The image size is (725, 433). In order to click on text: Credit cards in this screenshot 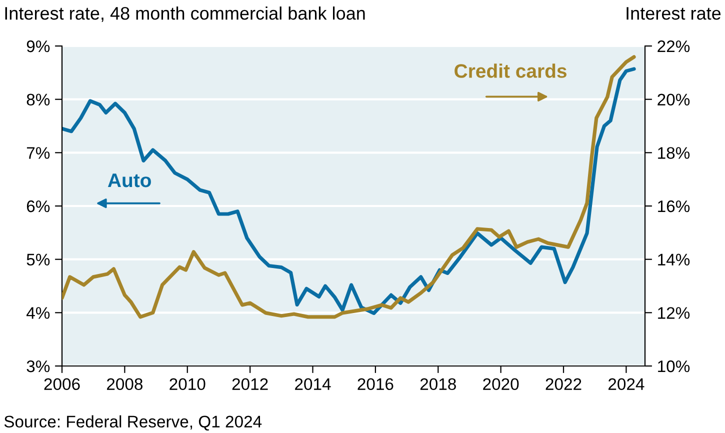, I will do `click(510, 71)`.